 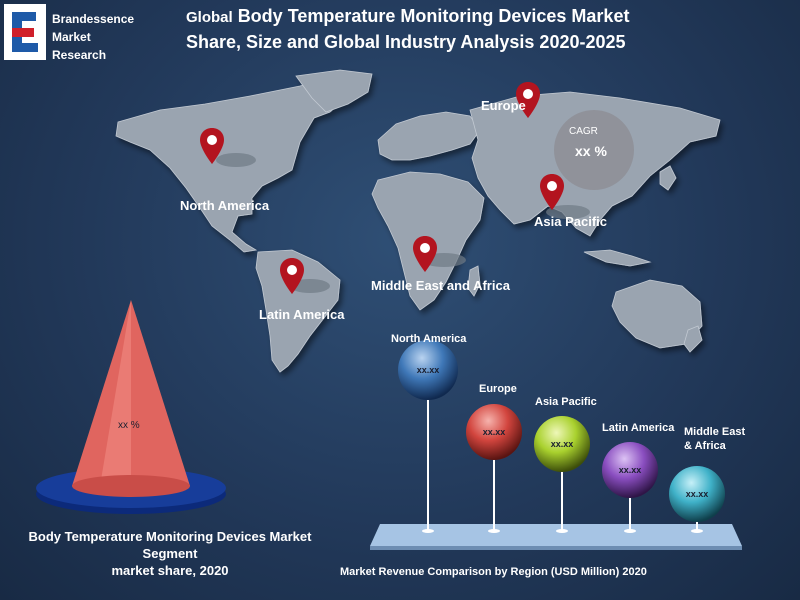 I want to click on map-pin-icon-latin-america, so click(x=292, y=276).